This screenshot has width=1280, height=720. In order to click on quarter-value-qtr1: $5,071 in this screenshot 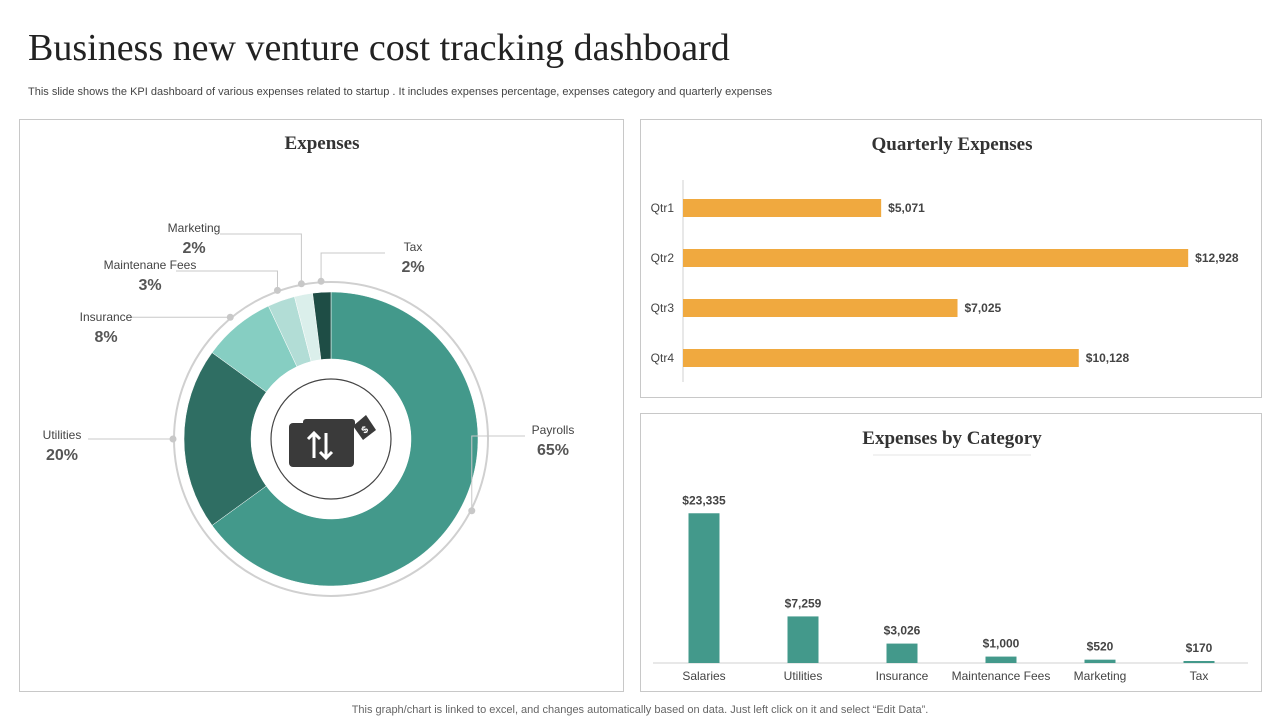, I will do `click(906, 208)`.